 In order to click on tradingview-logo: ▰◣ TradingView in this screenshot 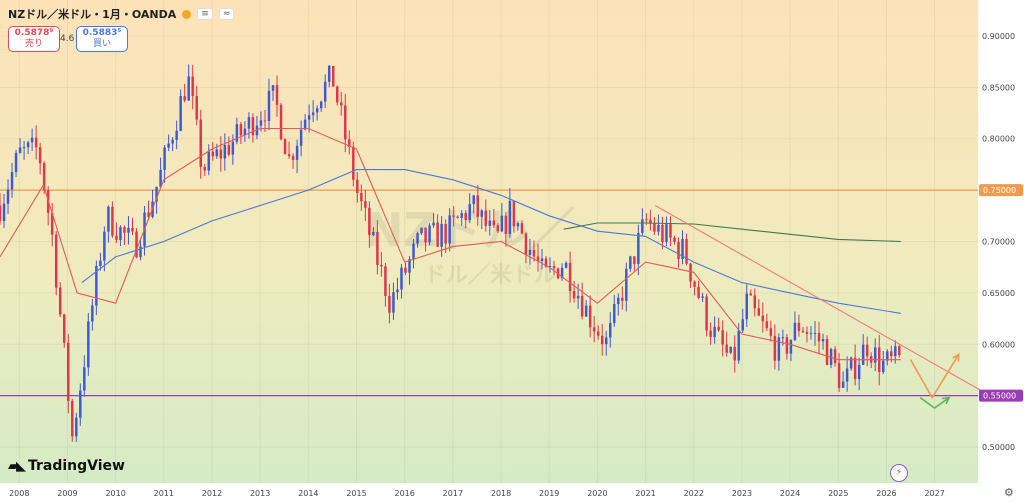, I will do `click(66, 466)`.